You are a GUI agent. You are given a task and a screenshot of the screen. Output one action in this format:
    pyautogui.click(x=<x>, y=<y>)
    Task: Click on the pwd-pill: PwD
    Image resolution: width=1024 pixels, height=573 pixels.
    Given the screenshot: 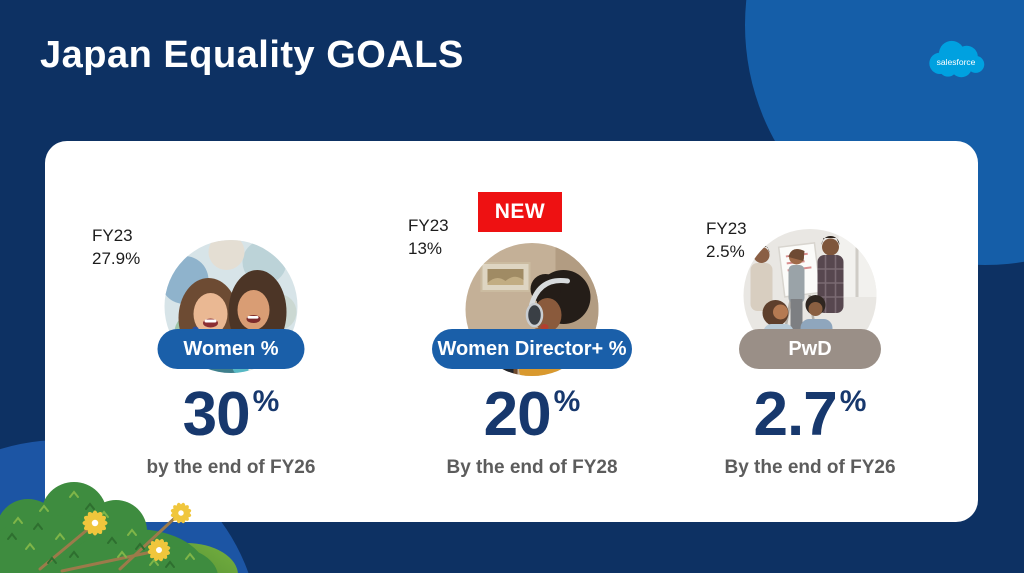 What is the action you would take?
    pyautogui.click(x=810, y=349)
    